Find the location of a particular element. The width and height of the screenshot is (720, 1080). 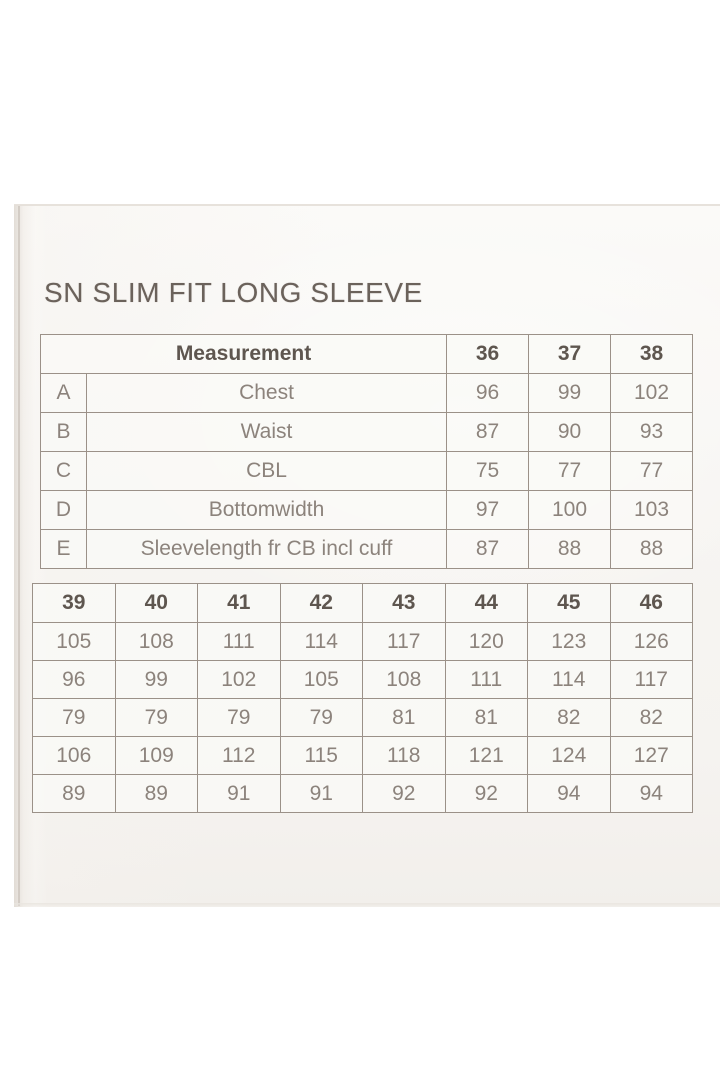

table-header-row: Measurement 36 37 38 is located at coordinates (366, 354).